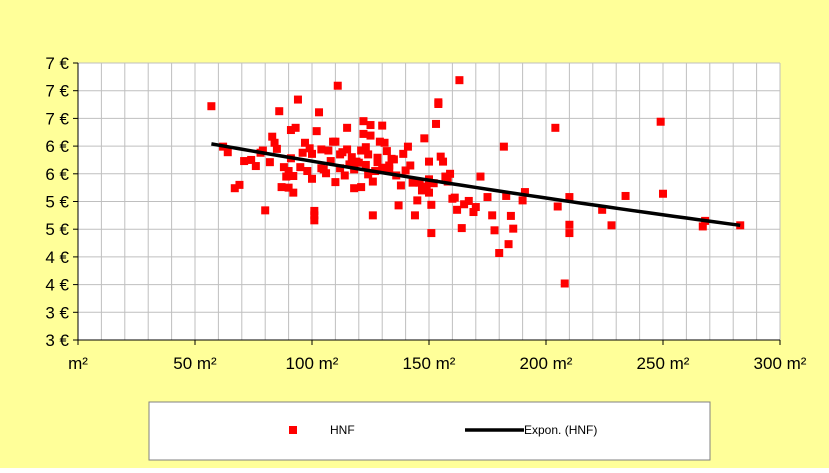  I want to click on x-tick-label: 200 m², so click(546, 363).